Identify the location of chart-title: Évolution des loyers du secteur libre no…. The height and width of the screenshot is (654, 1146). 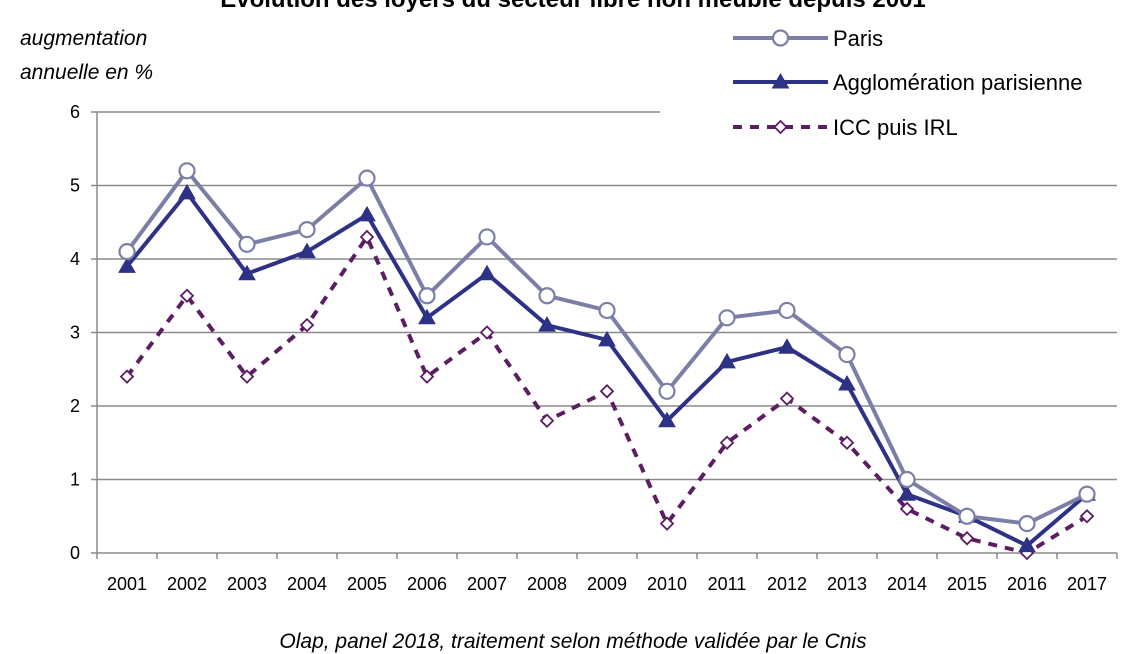
(573, 7).